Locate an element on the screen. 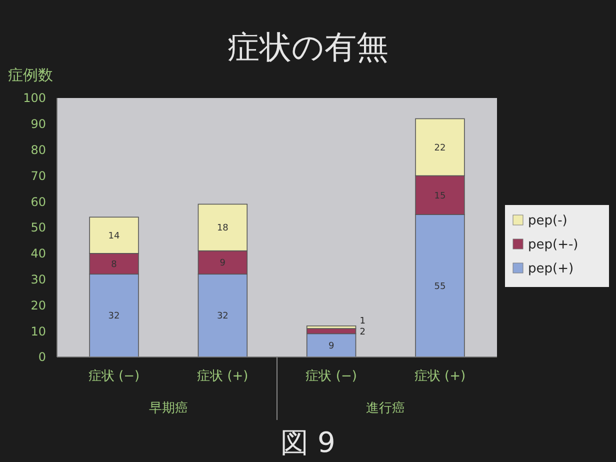 This screenshot has height=462, width=616. caption: 図 9 is located at coordinates (308, 442).